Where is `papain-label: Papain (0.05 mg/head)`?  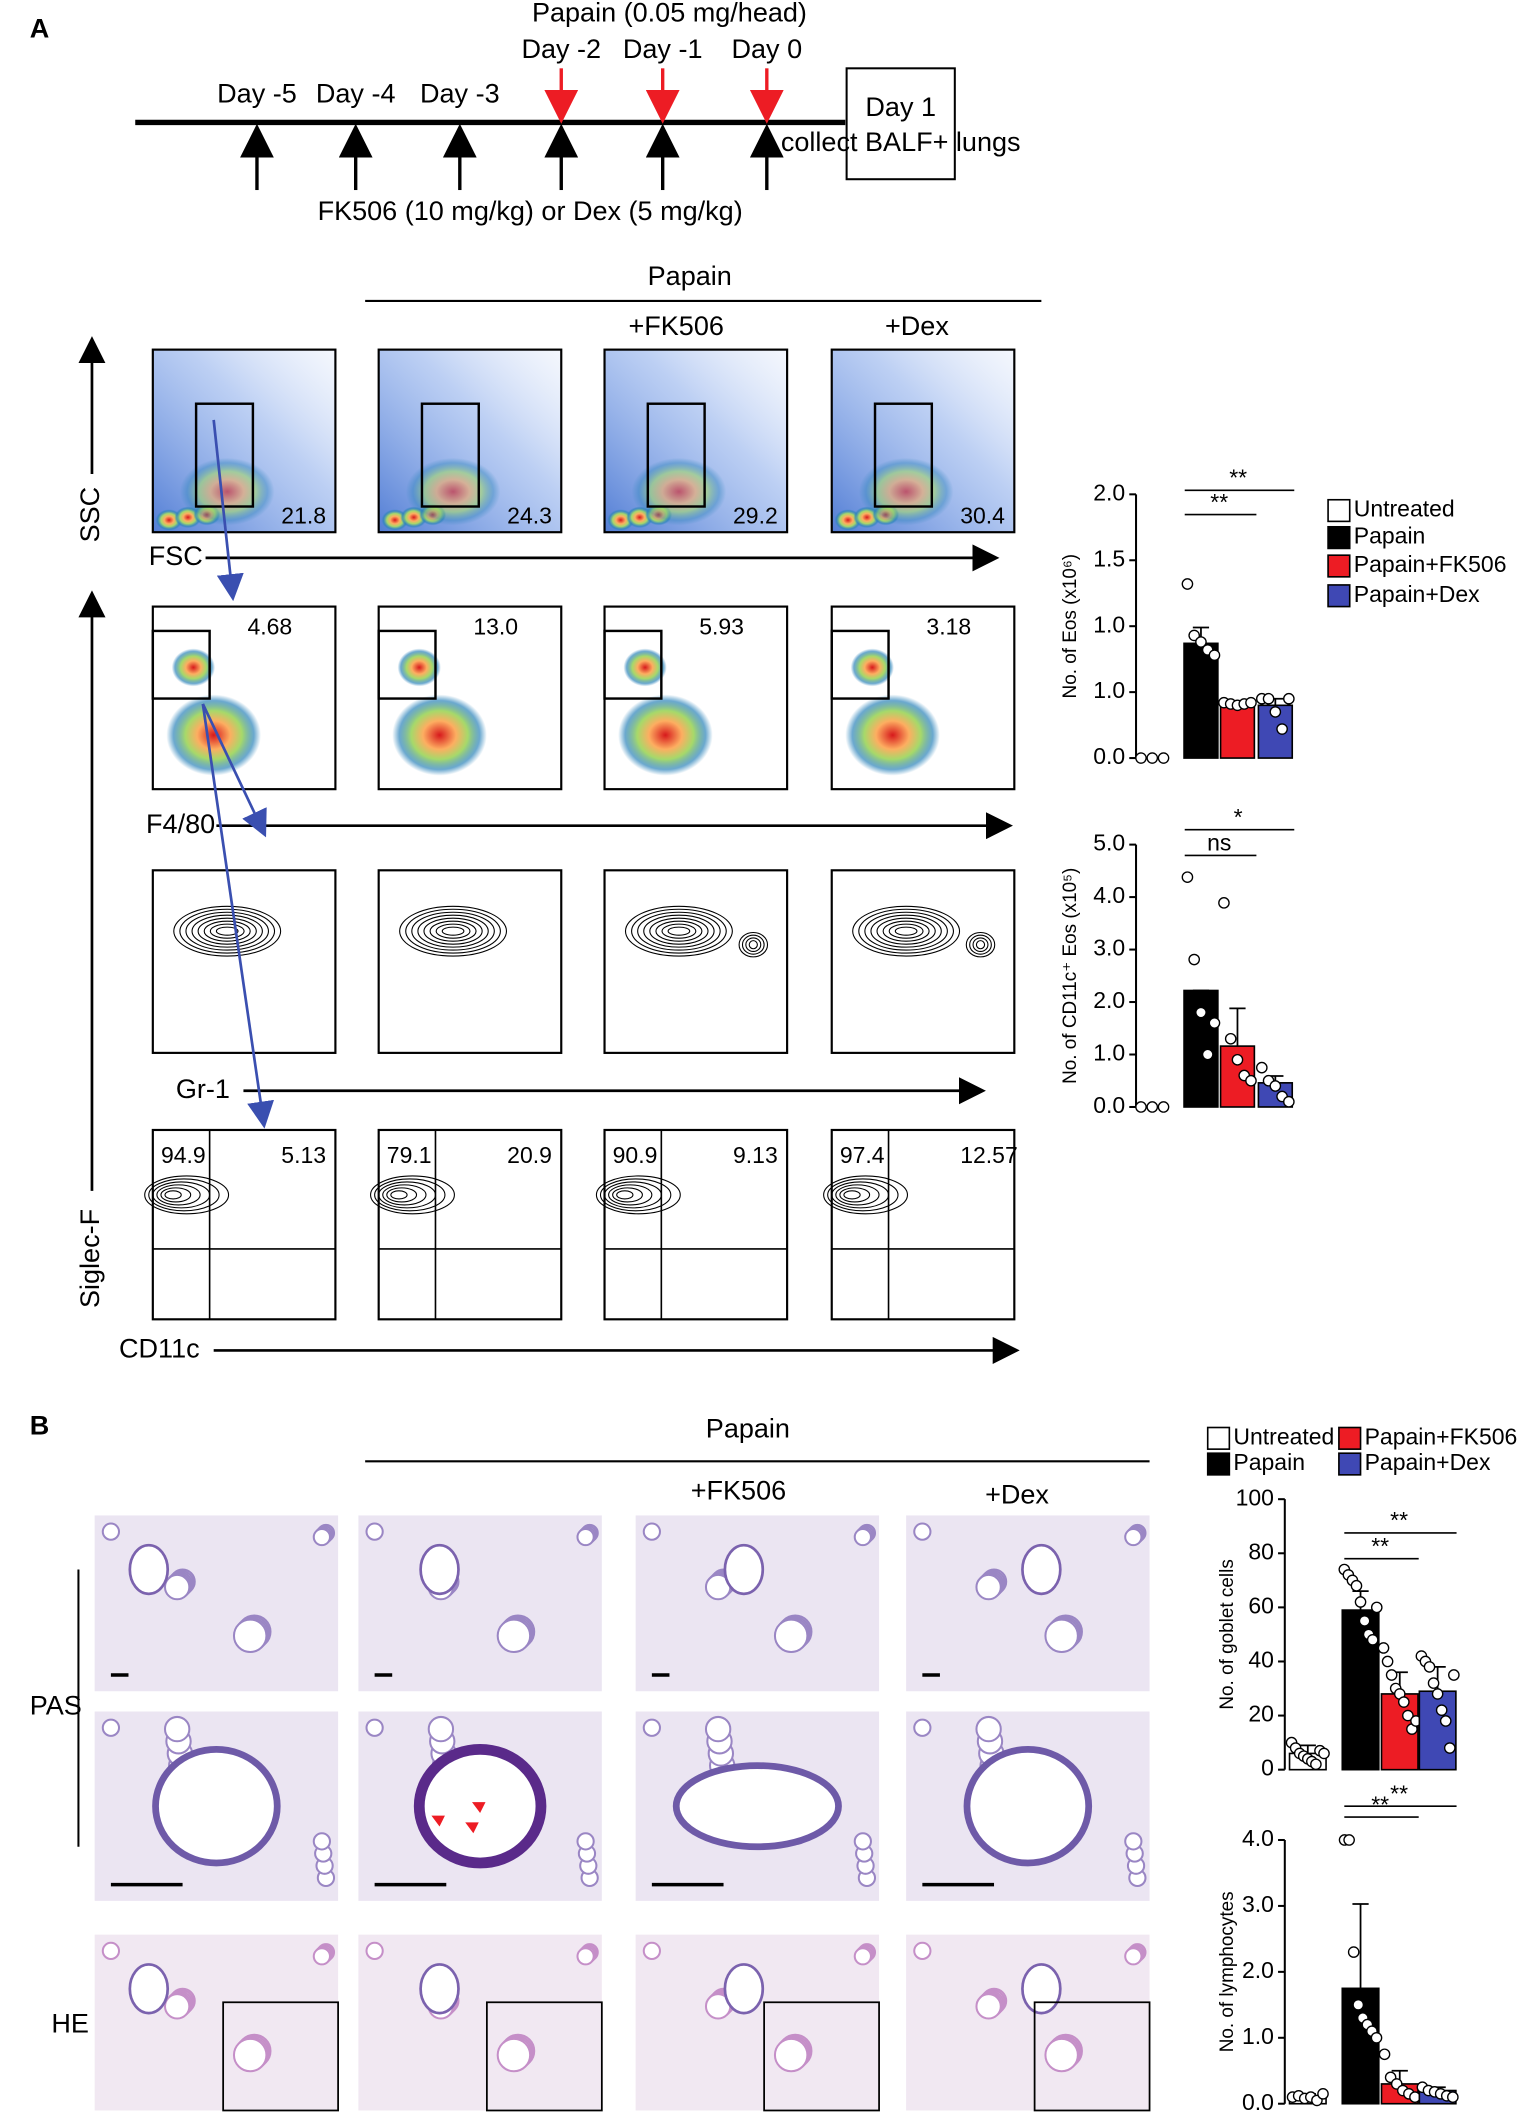
papain-label: Papain (0.05 mg/head) is located at coordinates (669, 13).